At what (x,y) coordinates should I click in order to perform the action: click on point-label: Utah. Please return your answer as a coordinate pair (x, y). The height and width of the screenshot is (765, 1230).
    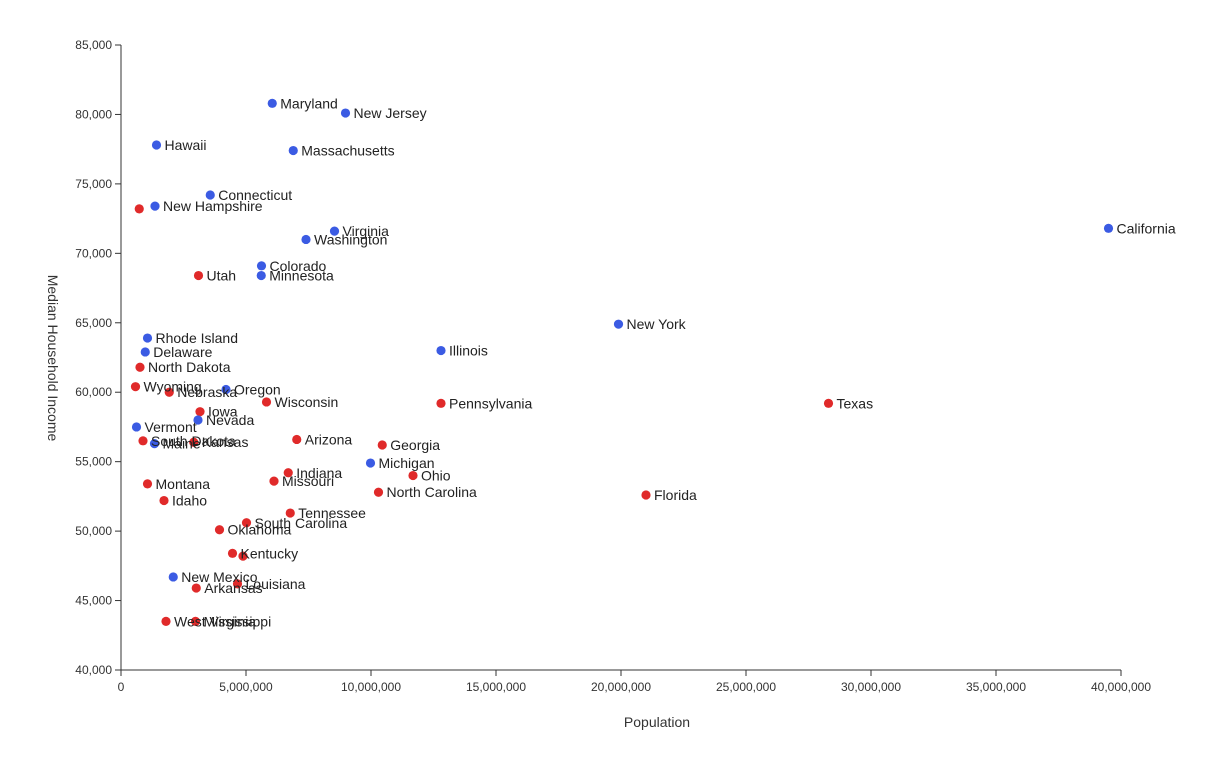
    Looking at the image, I should click on (222, 276).